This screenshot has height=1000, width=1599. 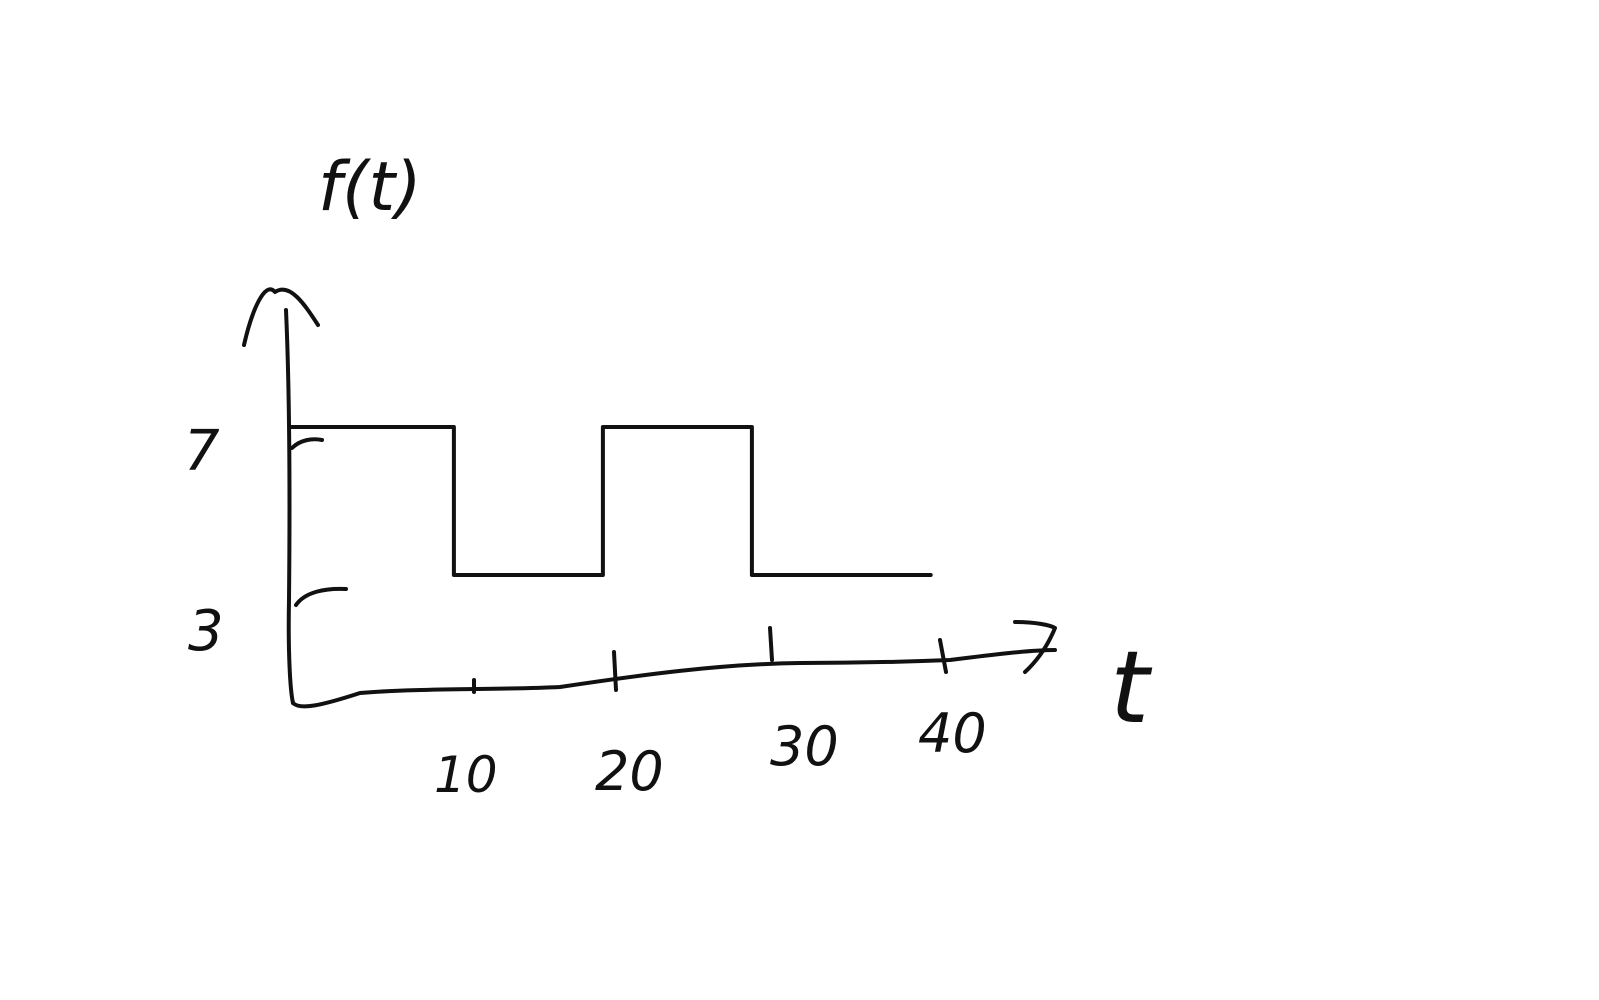 What do you see at coordinates (202, 451) in the screenshot?
I see `y-tick-label-7: 7` at bounding box center [202, 451].